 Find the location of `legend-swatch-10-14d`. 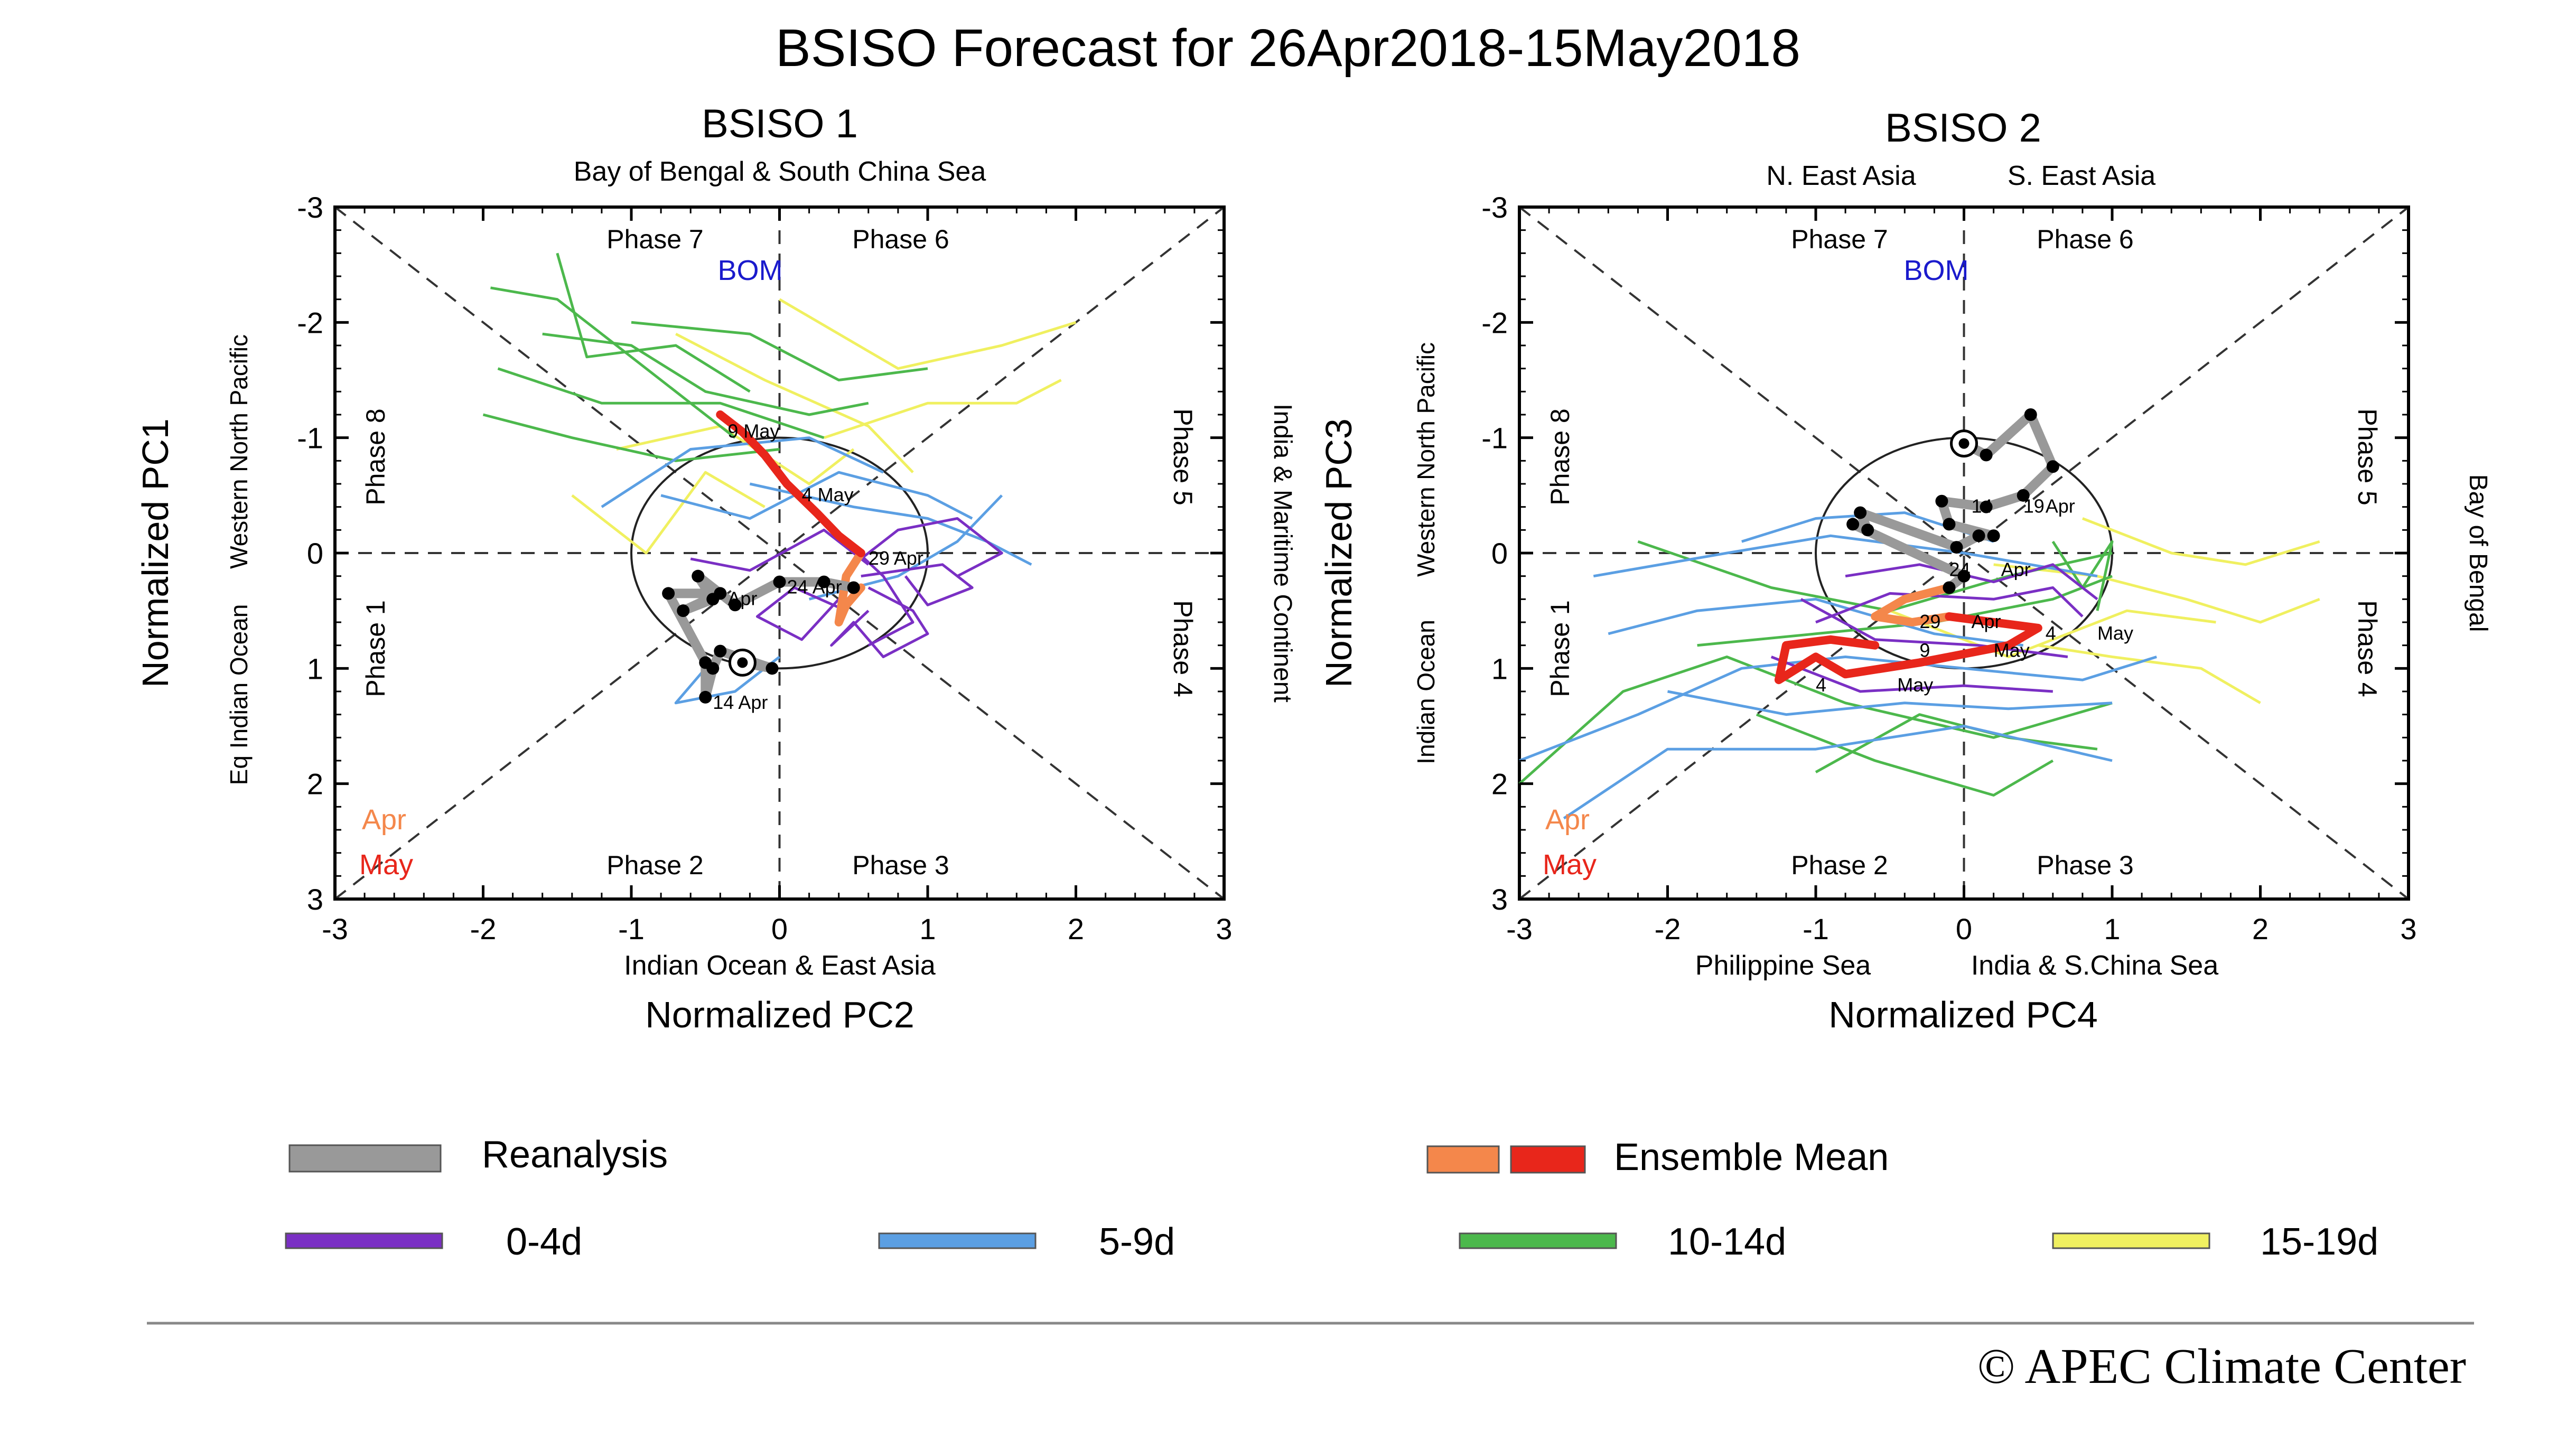

legend-swatch-10-14d is located at coordinates (1538, 1240).